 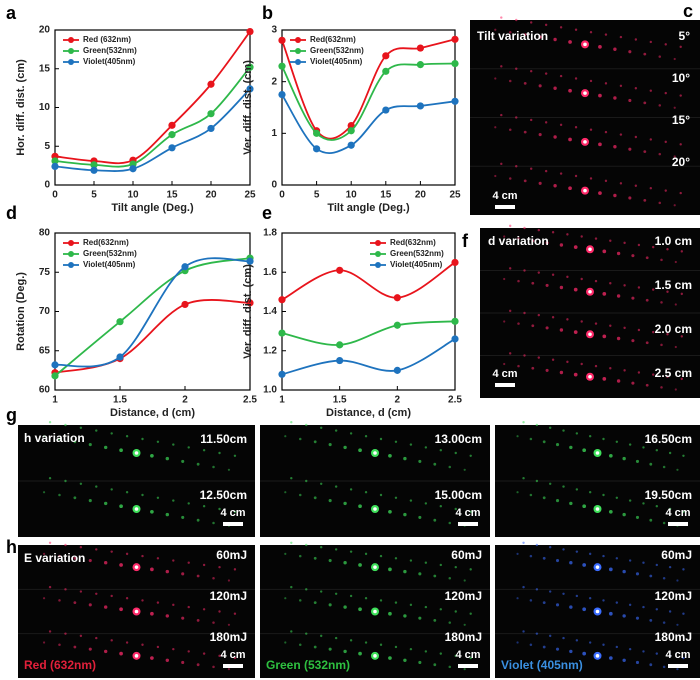 I want to click on image-label: 120mJ, so click(x=463, y=596).